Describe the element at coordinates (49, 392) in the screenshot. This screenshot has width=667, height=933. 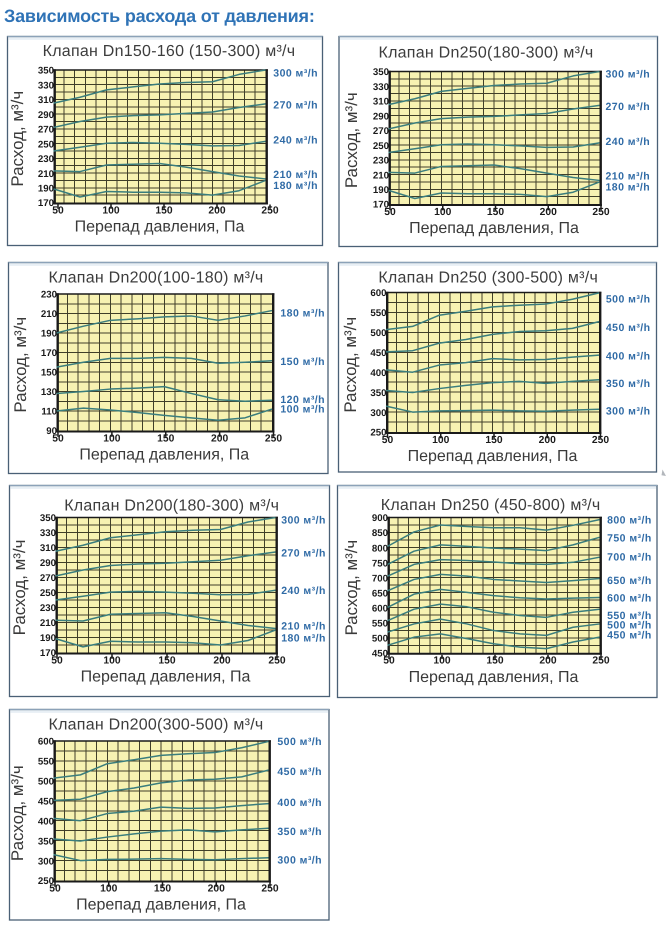
I see `svg-text: 130` at that location.